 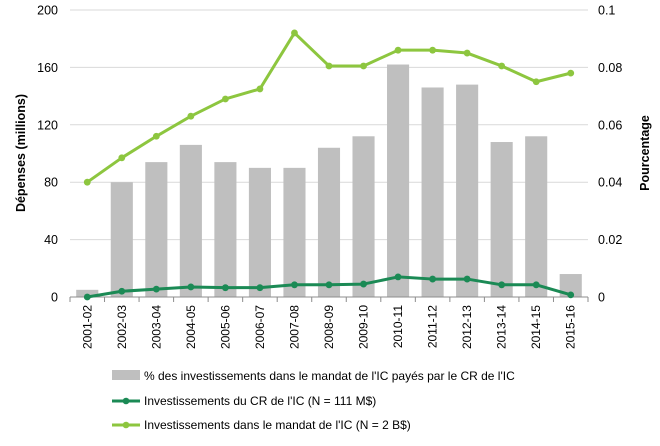 I want to click on y-tick-label-left: 0, so click(x=54, y=298).